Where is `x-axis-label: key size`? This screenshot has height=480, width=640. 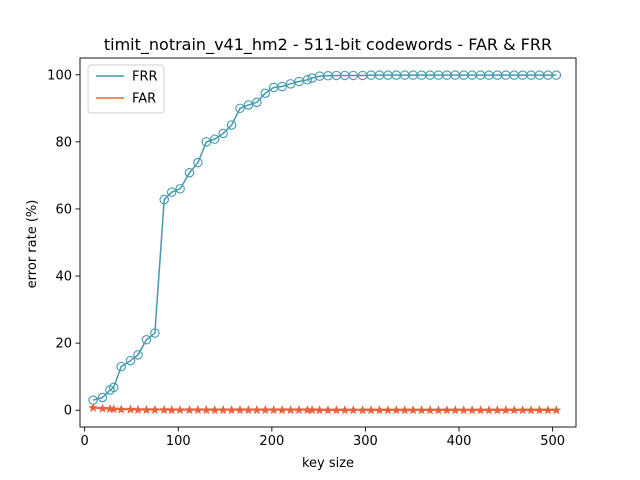
x-axis-label: key size is located at coordinates (328, 463).